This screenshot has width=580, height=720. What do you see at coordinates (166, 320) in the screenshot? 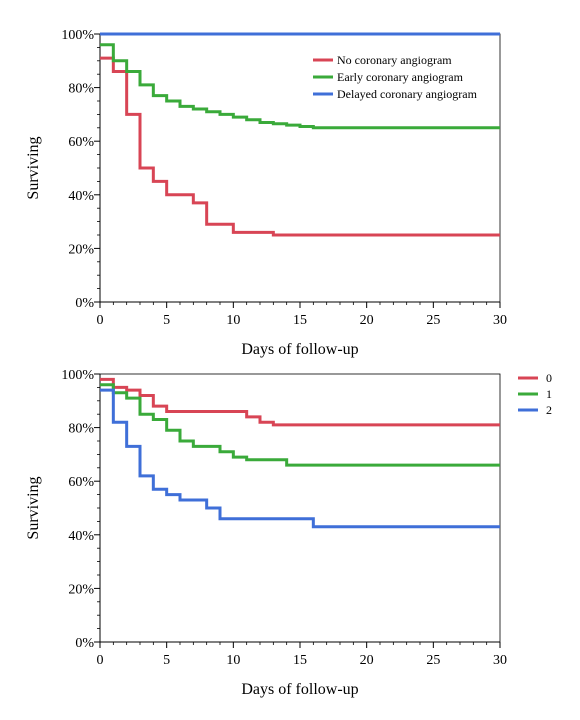
I see `chart-top-x-tick-label: 5` at bounding box center [166, 320].